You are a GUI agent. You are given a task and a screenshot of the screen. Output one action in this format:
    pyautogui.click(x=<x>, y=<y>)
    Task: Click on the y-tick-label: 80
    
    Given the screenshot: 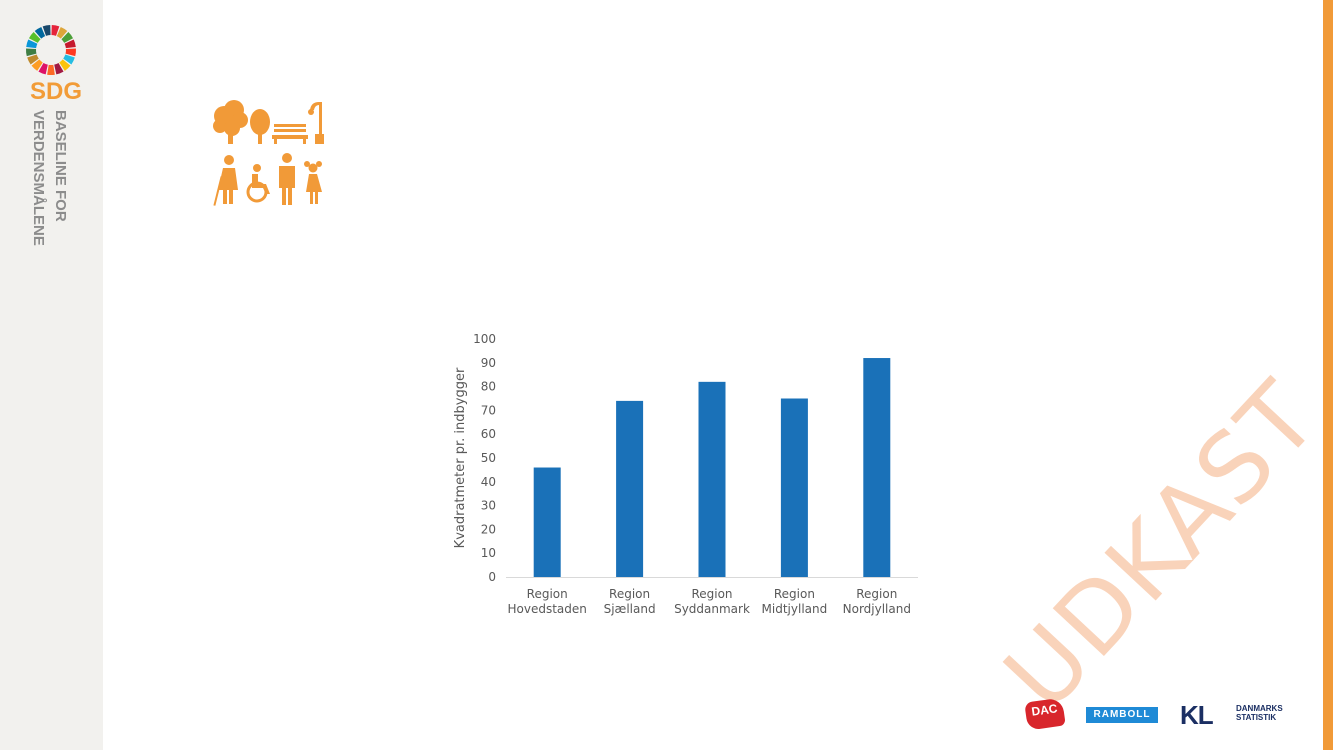 What is the action you would take?
    pyautogui.click(x=488, y=387)
    